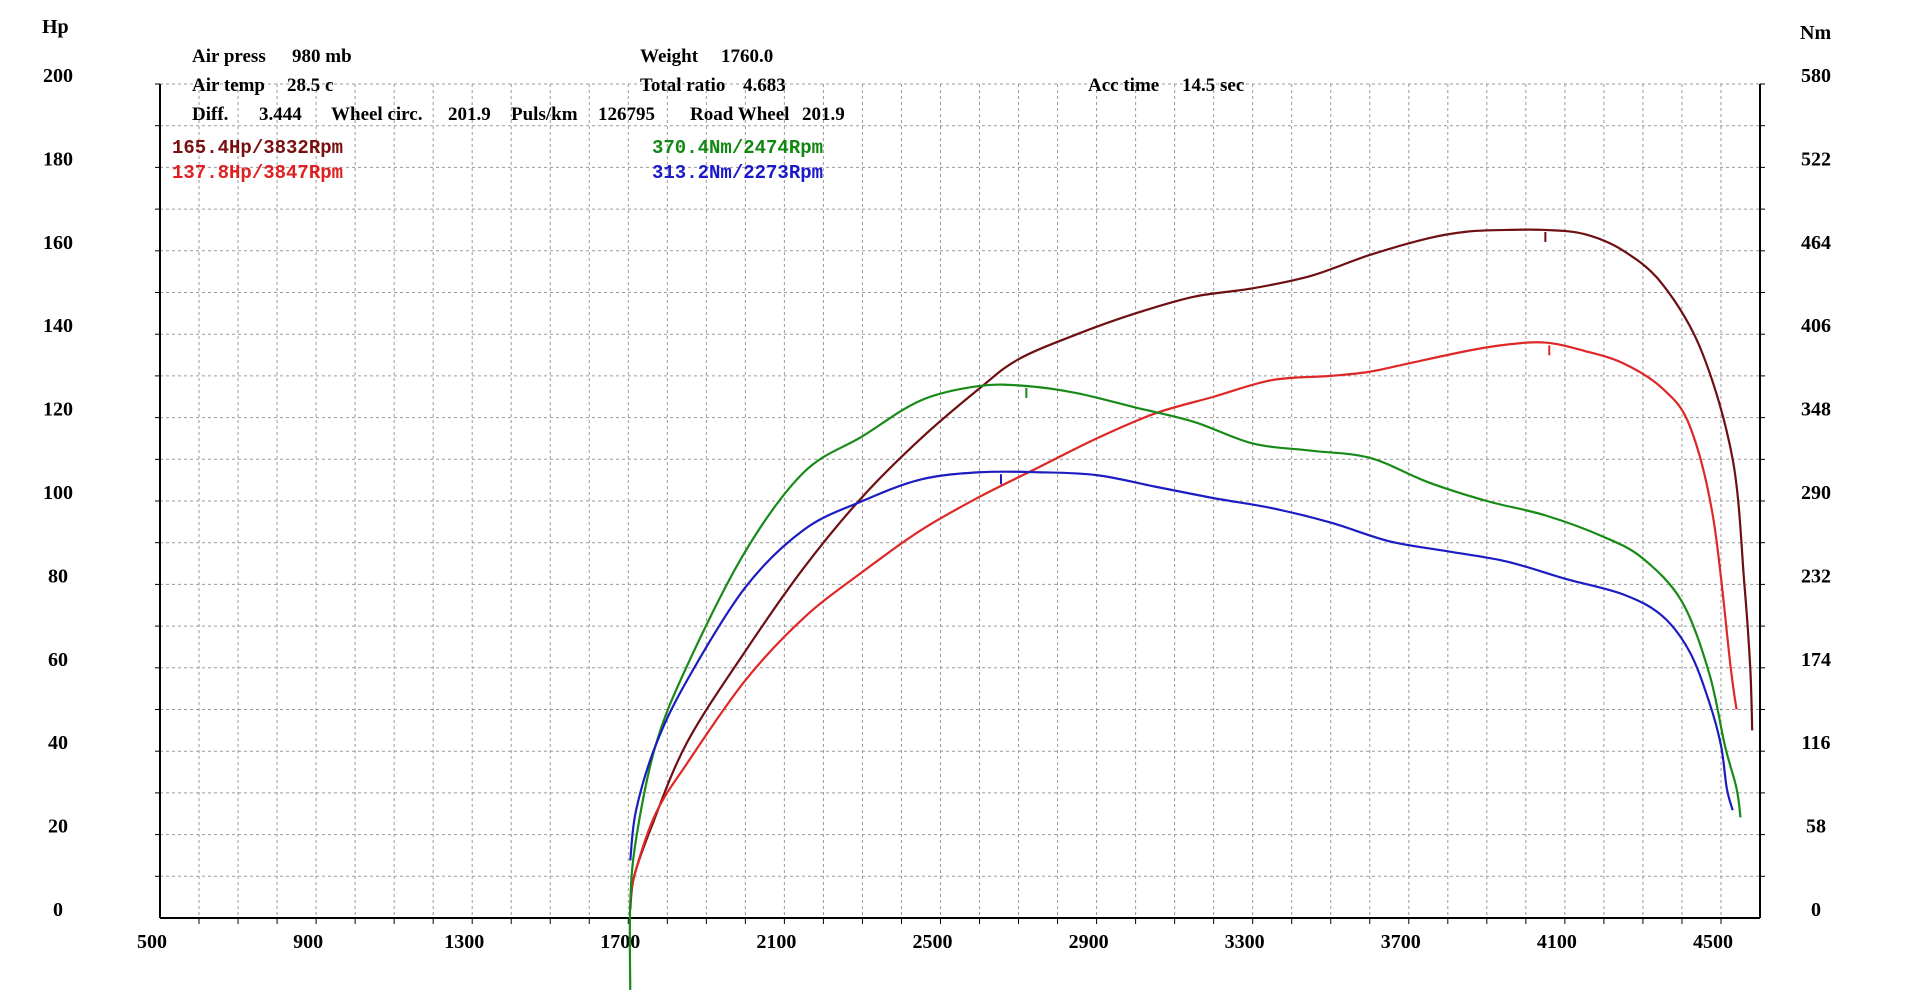 This screenshot has width=1920, height=1002. I want to click on air-press-label: Air press, so click(229, 56).